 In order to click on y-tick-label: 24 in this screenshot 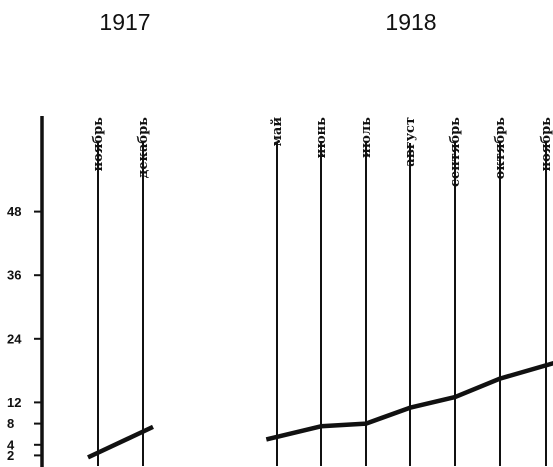, I will do `click(14, 338)`.